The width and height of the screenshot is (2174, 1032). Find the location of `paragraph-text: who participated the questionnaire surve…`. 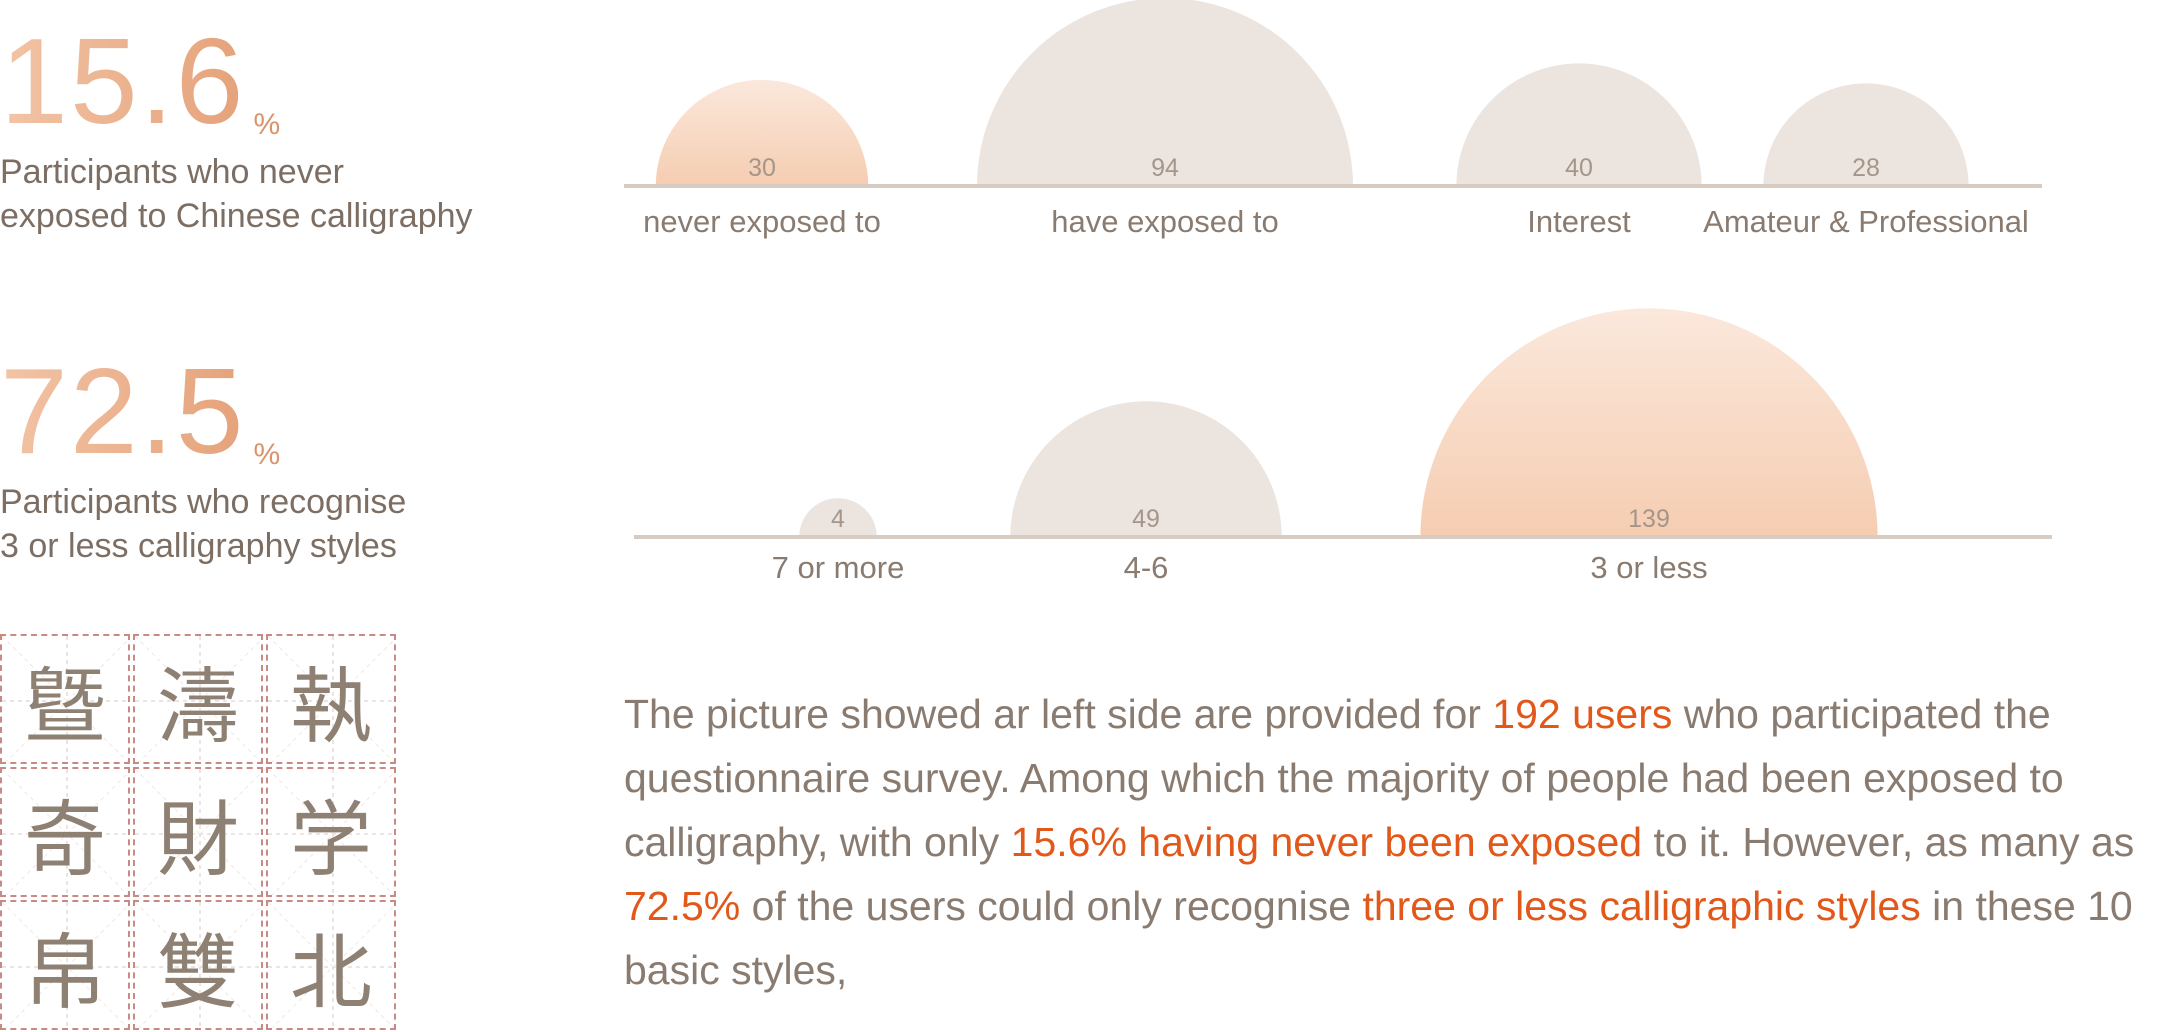

paragraph-text: who participated the questionnaire surve… is located at coordinates (1344, 778).